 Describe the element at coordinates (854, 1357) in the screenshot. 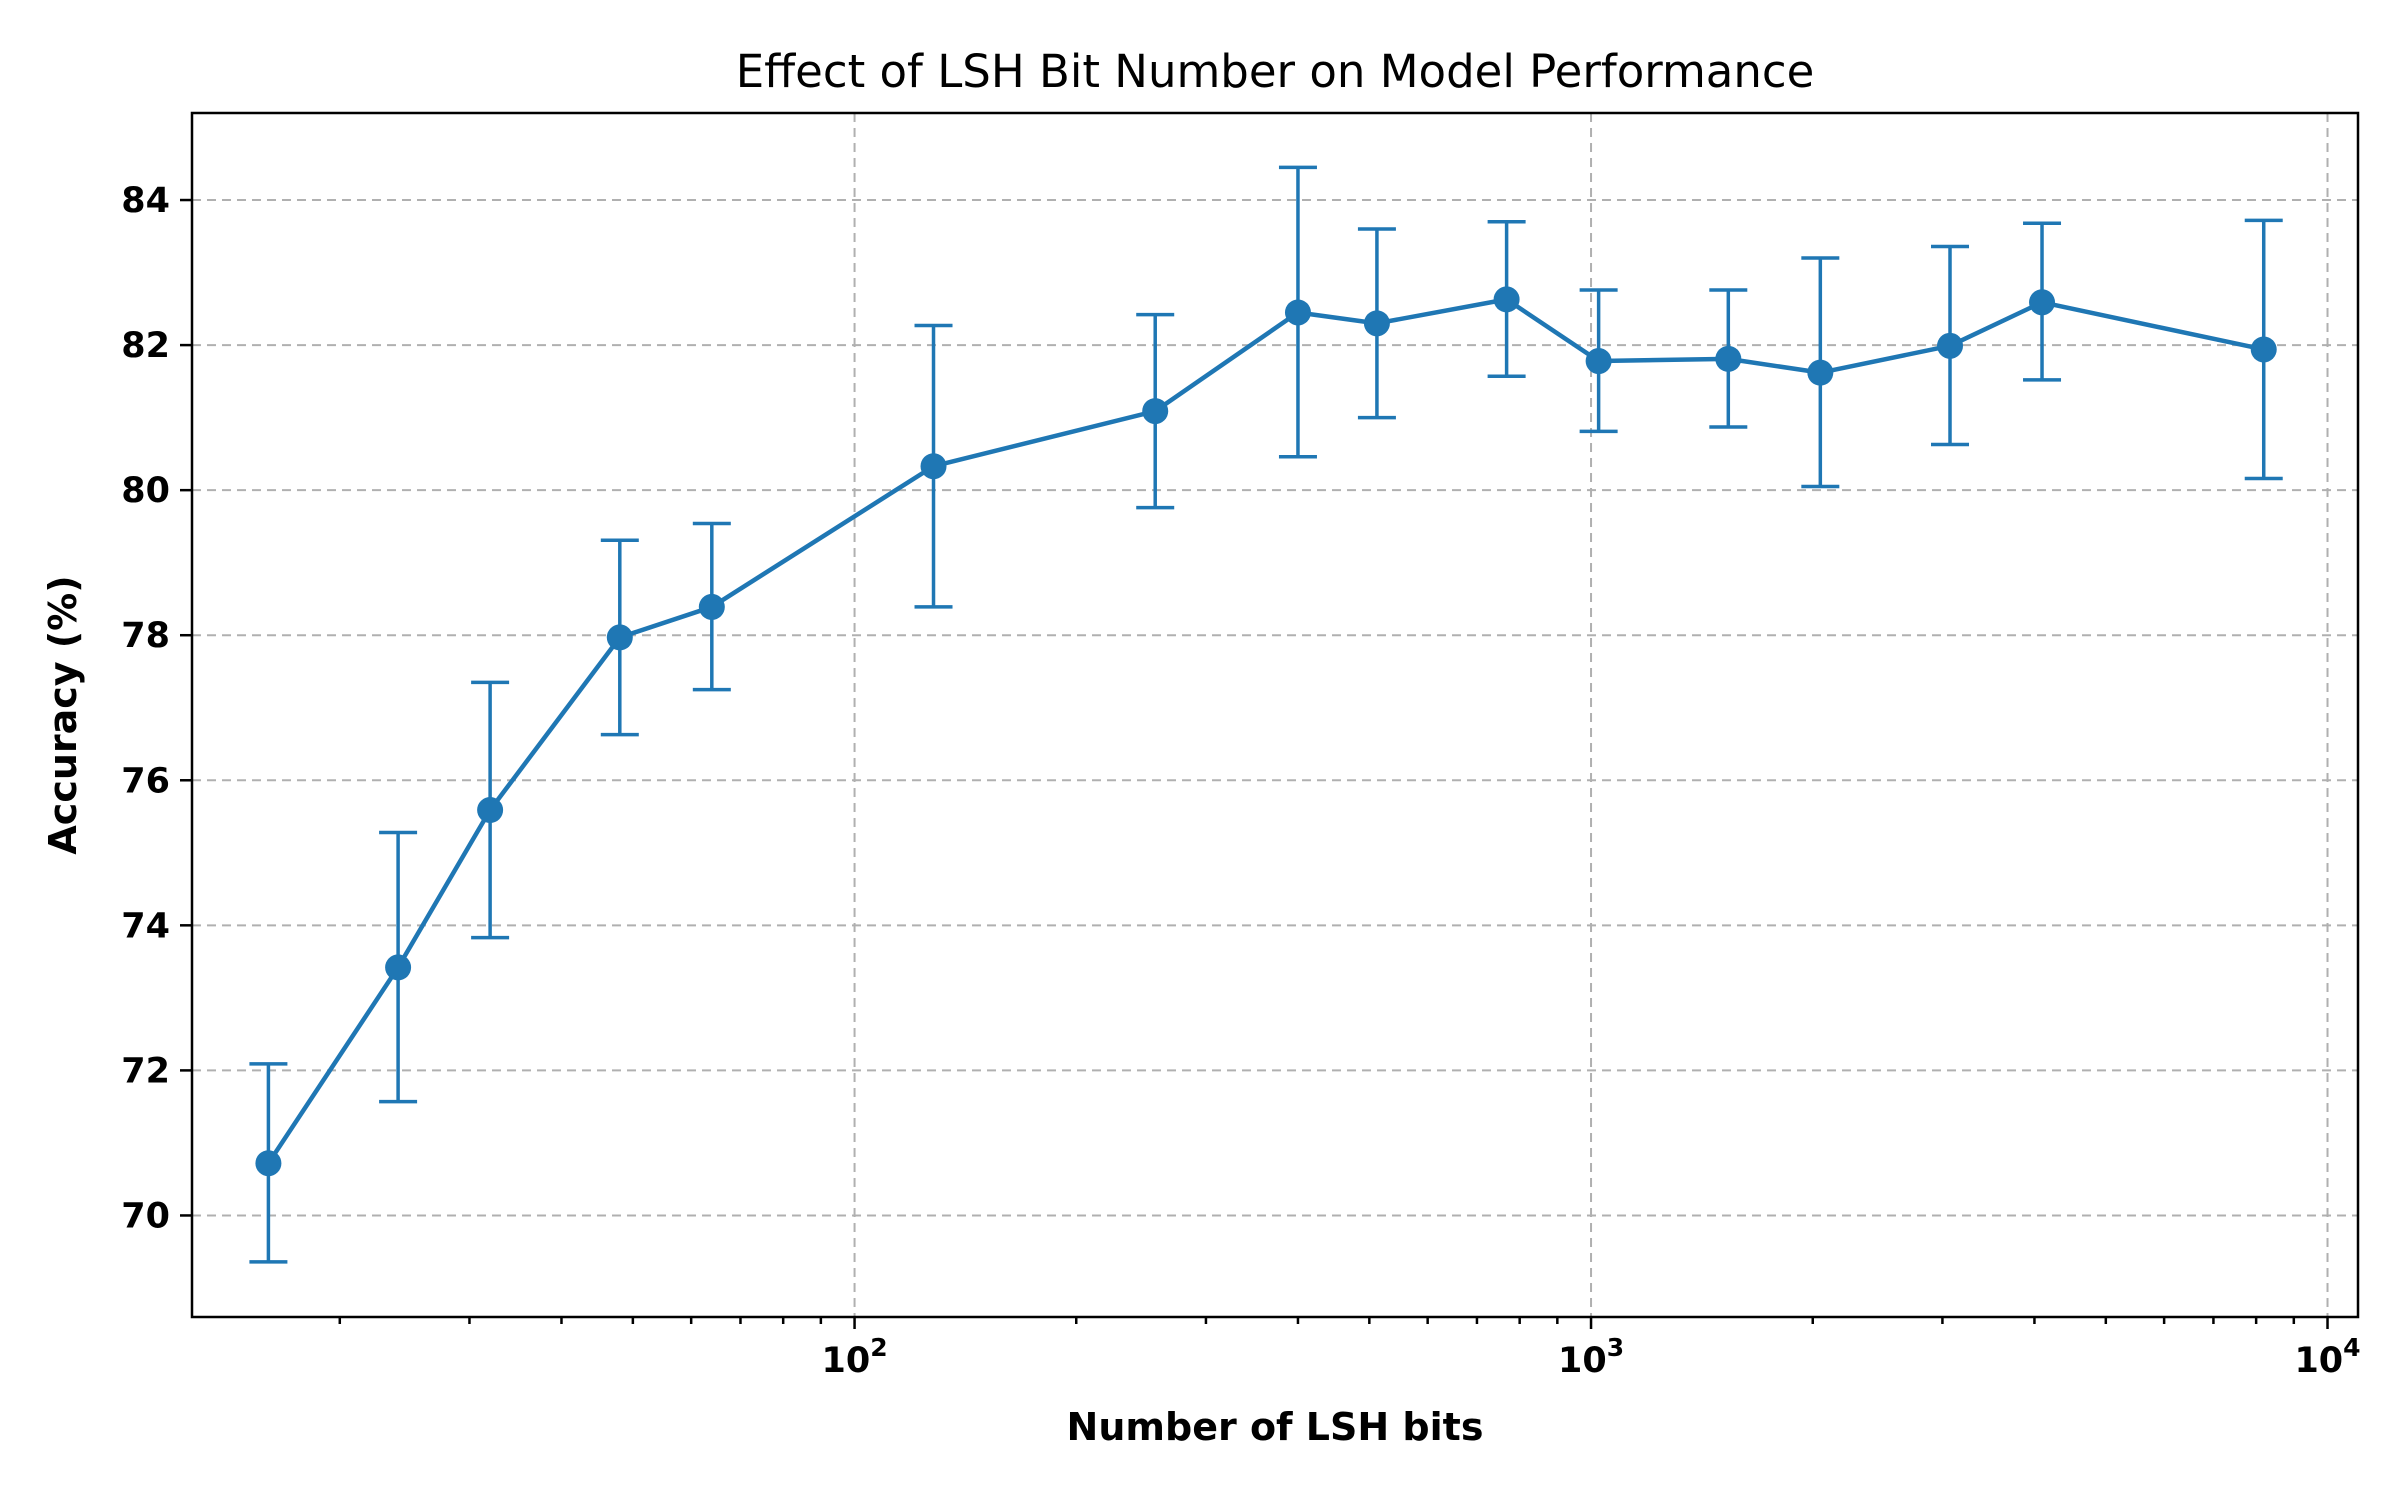

I see `x-tick-label: 10²` at that location.